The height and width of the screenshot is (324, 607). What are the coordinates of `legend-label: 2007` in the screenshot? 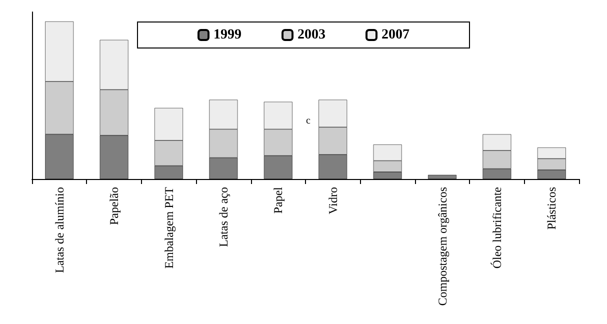 It's located at (396, 35).